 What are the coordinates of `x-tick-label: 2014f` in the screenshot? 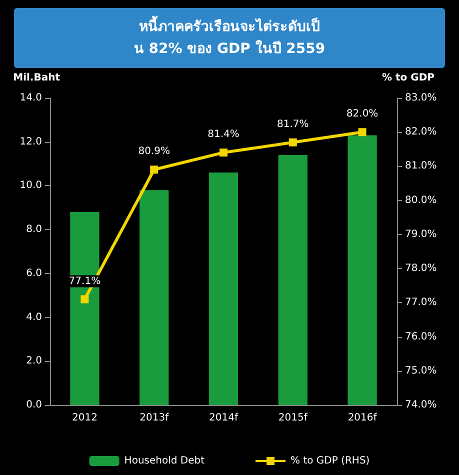 It's located at (223, 418).